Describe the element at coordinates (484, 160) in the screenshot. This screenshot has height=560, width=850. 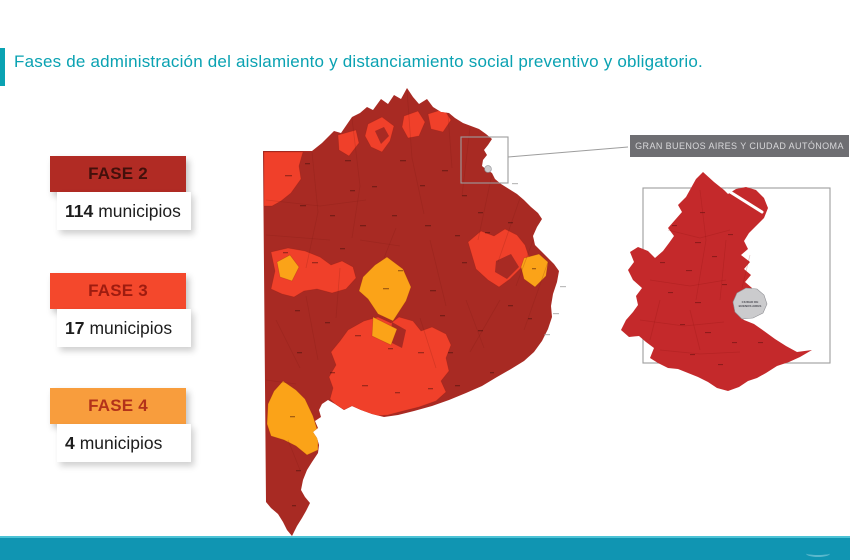
I see `gba-highlight-rect` at that location.